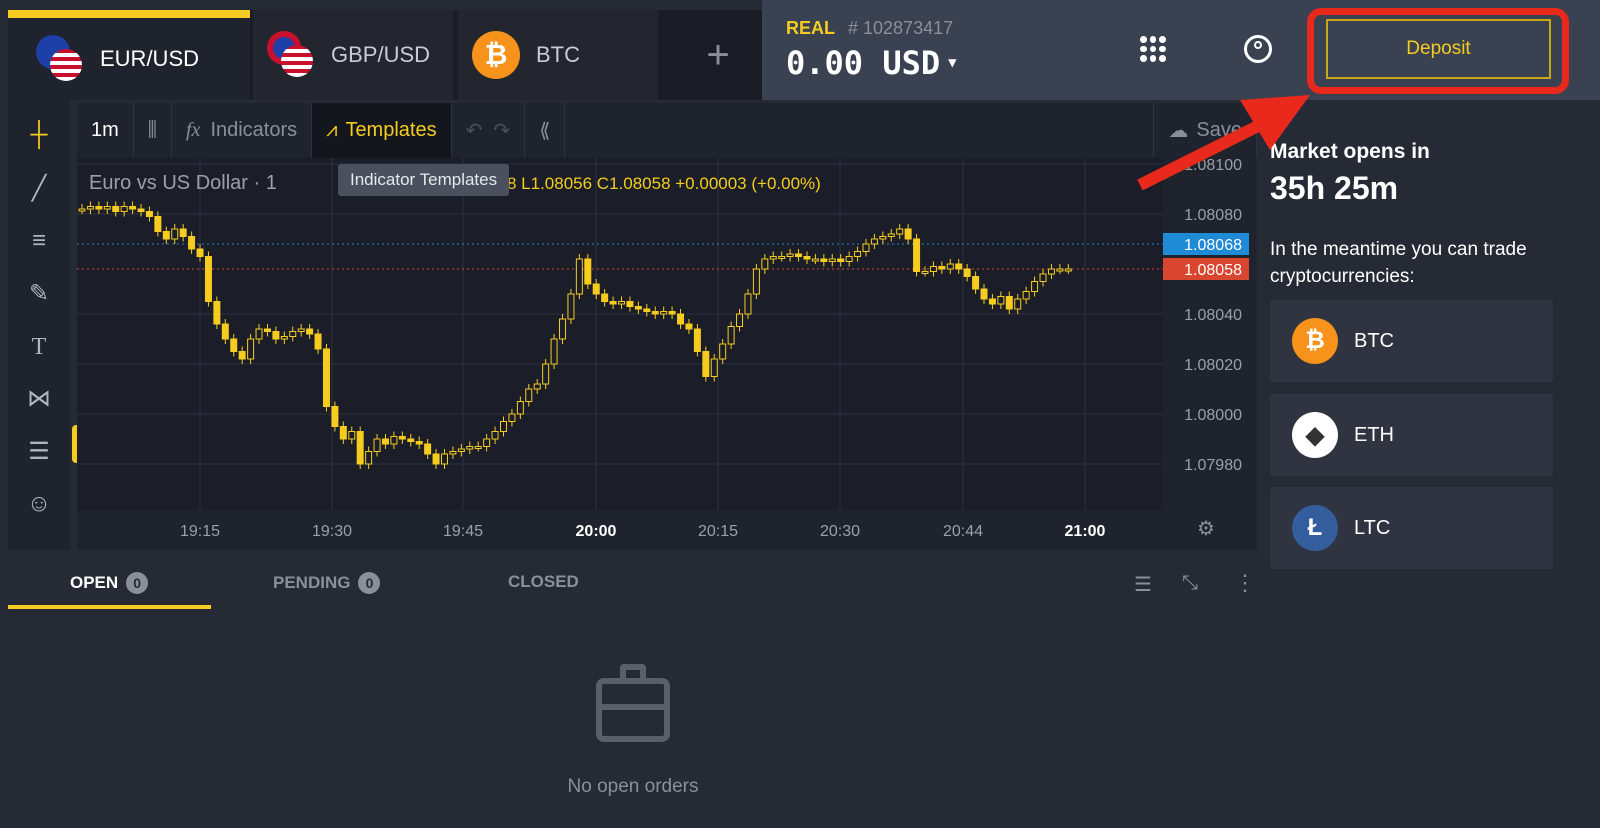  Describe the element at coordinates (489, 130) in the screenshot. I see `undo-redo: ↶ ↷` at that location.